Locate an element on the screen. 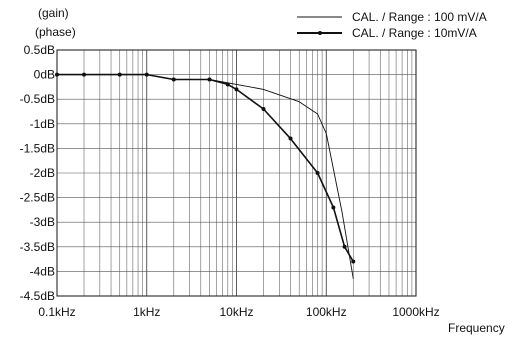 Image resolution: width=512 pixels, height=345 pixels. y-axis-label-gain: (gain) is located at coordinates (53, 13).